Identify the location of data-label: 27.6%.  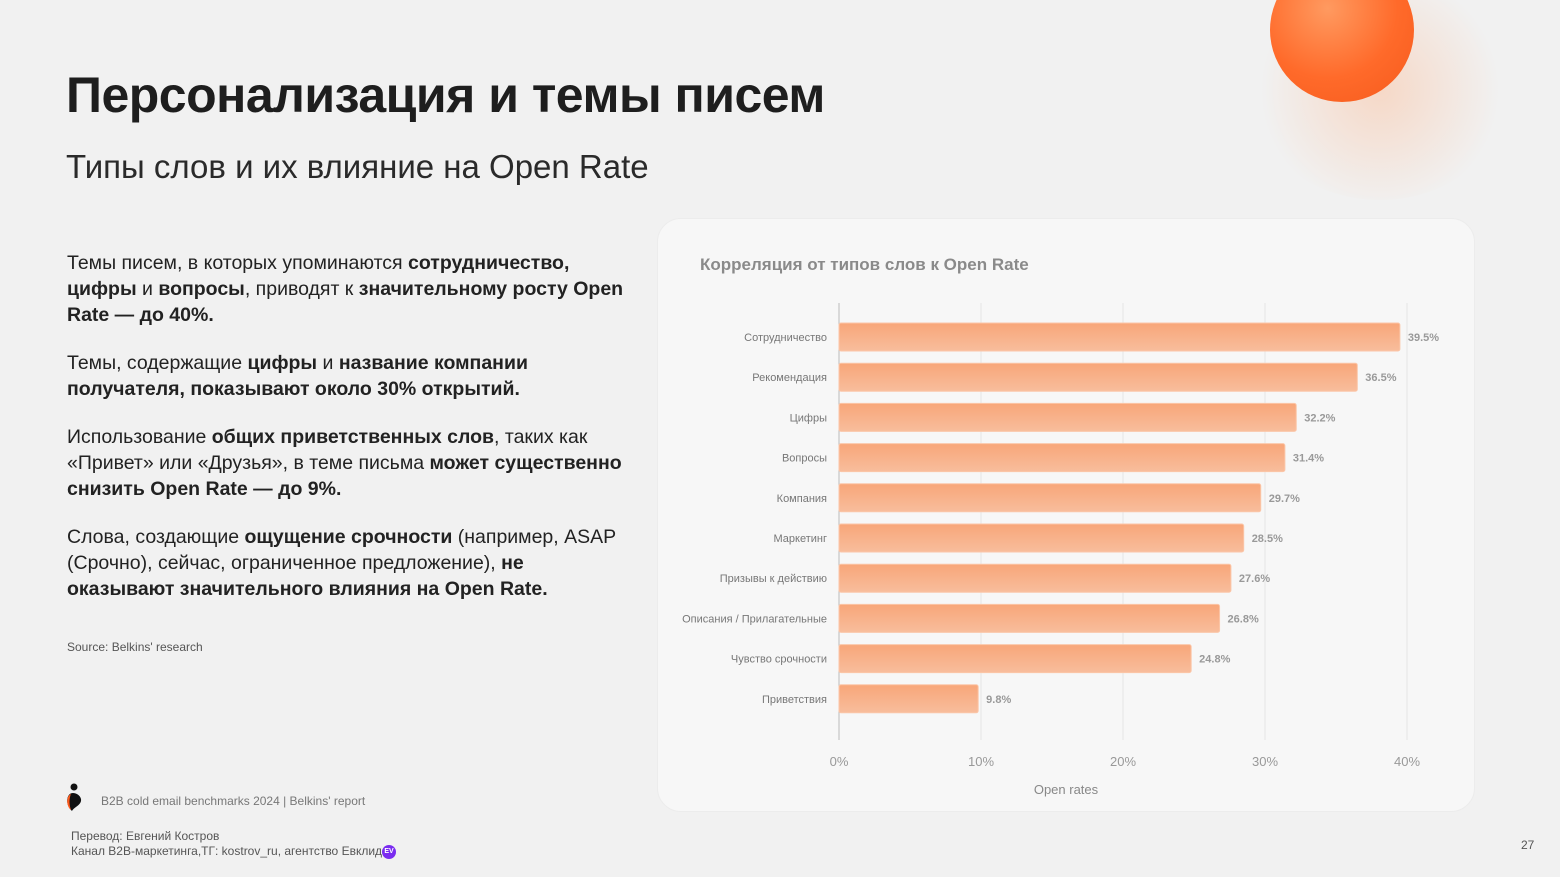
(1254, 579).